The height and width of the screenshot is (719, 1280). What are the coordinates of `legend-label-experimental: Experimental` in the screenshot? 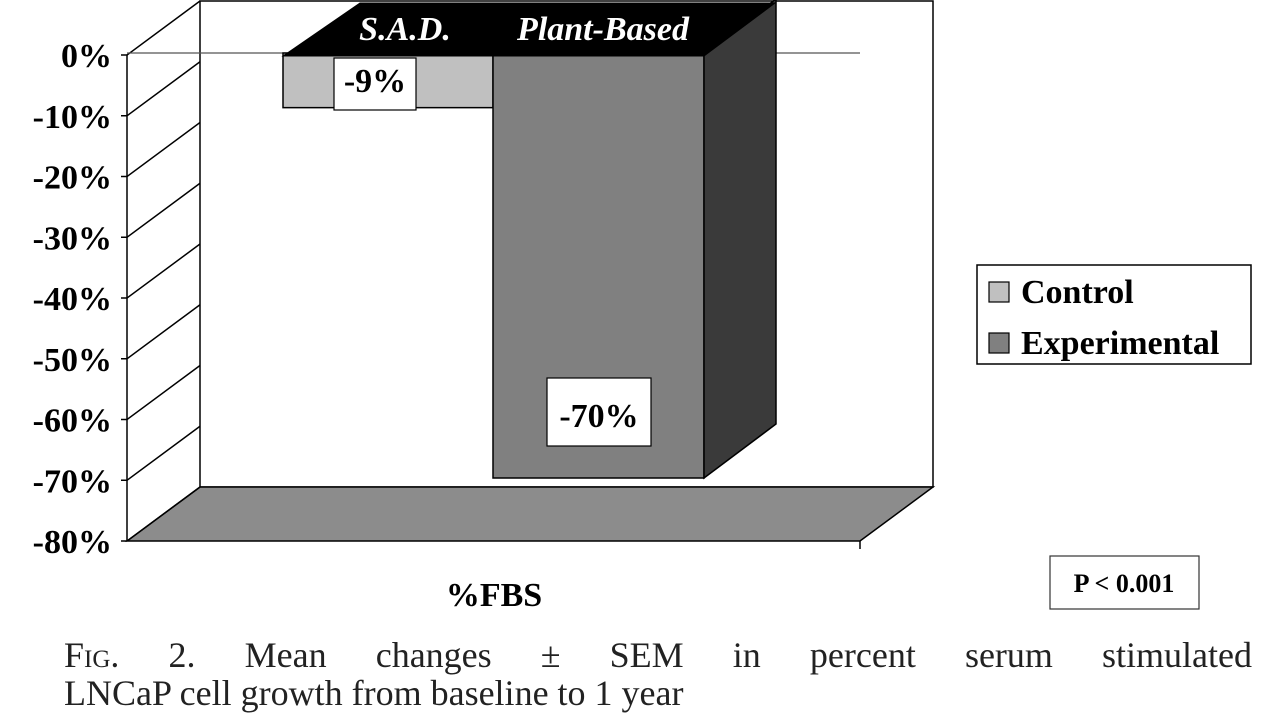 It's located at (1120, 343).